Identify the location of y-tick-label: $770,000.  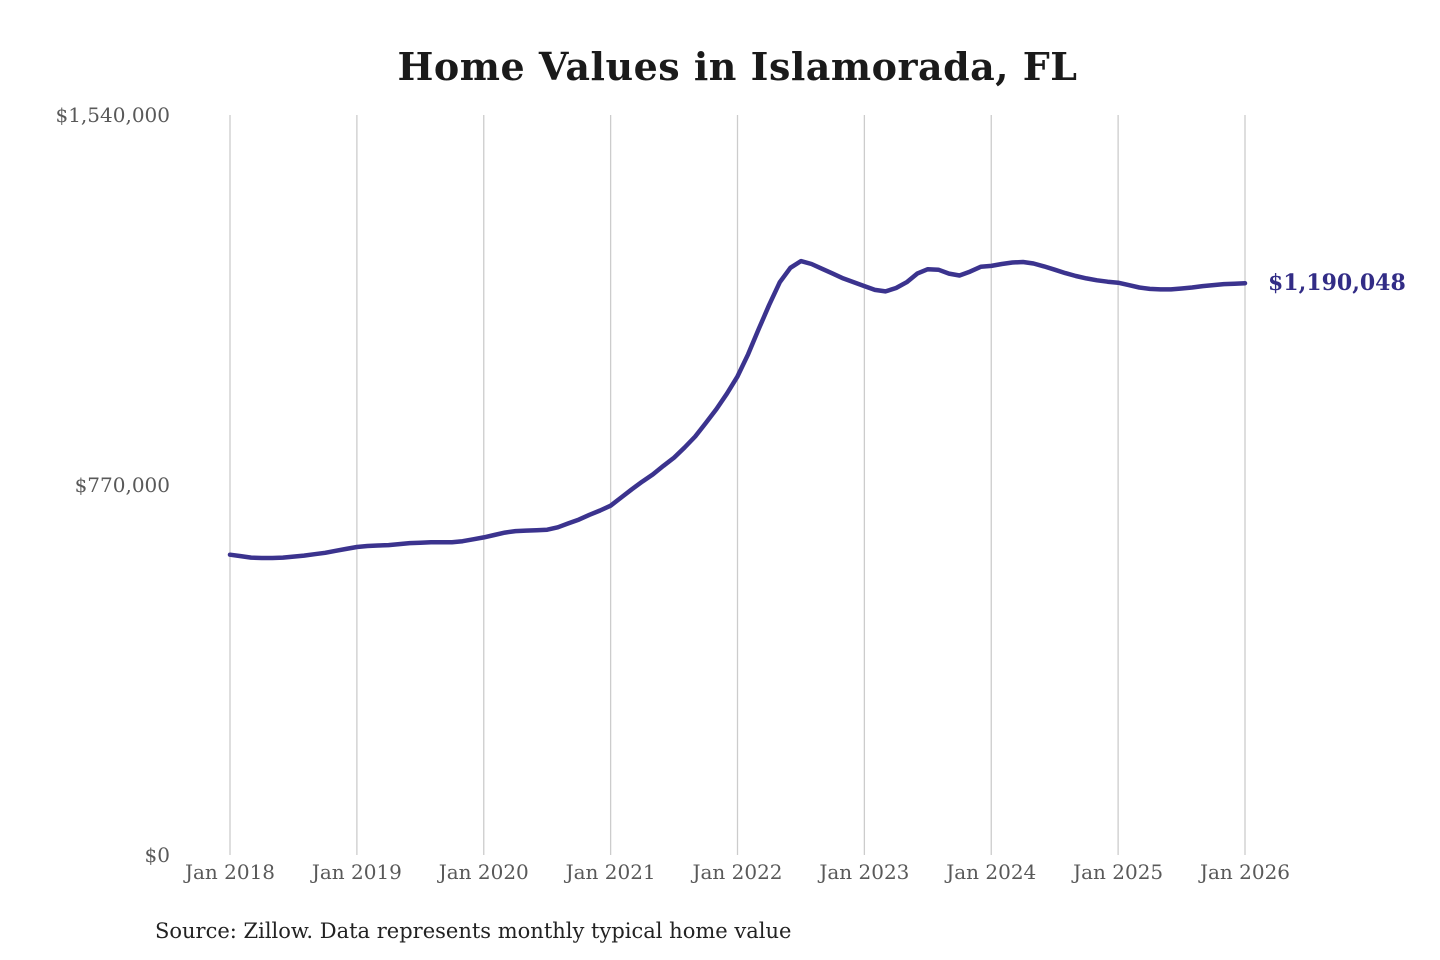
(122, 485).